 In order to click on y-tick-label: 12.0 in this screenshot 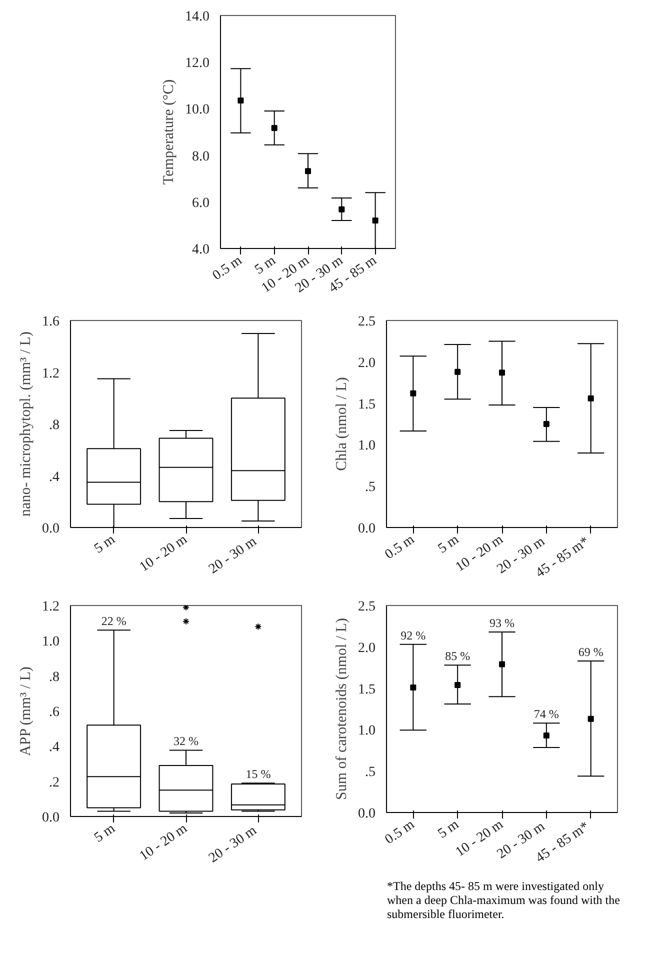, I will do `click(197, 64)`.